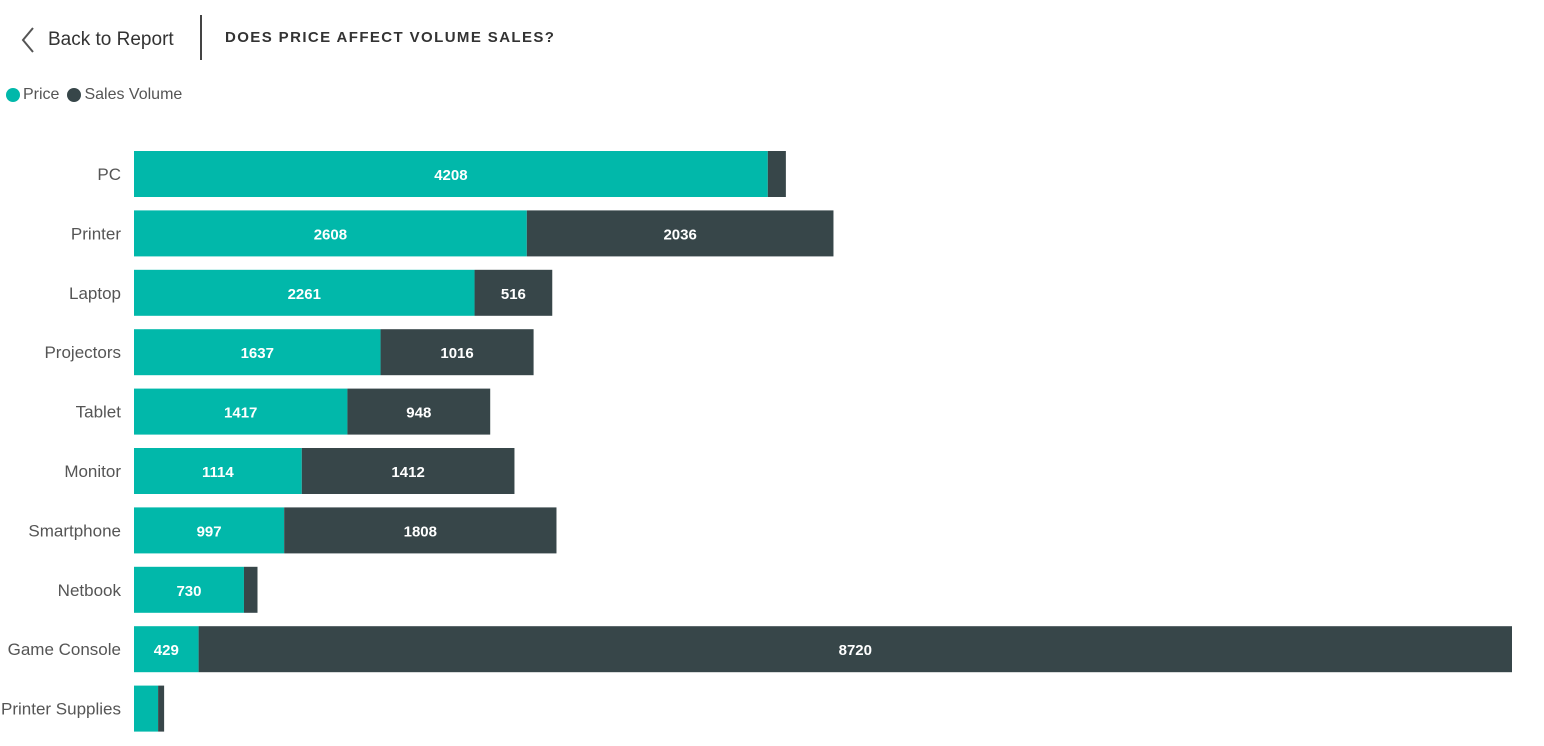 The height and width of the screenshot is (746, 1544). I want to click on category-label: Smartphone, so click(74, 530).